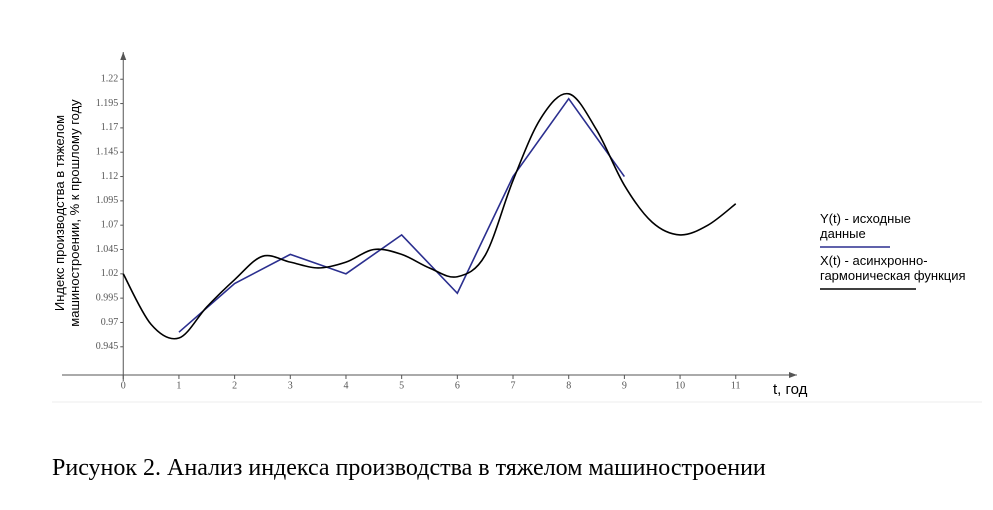  Describe the element at coordinates (513, 385) in the screenshot. I see `x-tick-label: 7` at that location.